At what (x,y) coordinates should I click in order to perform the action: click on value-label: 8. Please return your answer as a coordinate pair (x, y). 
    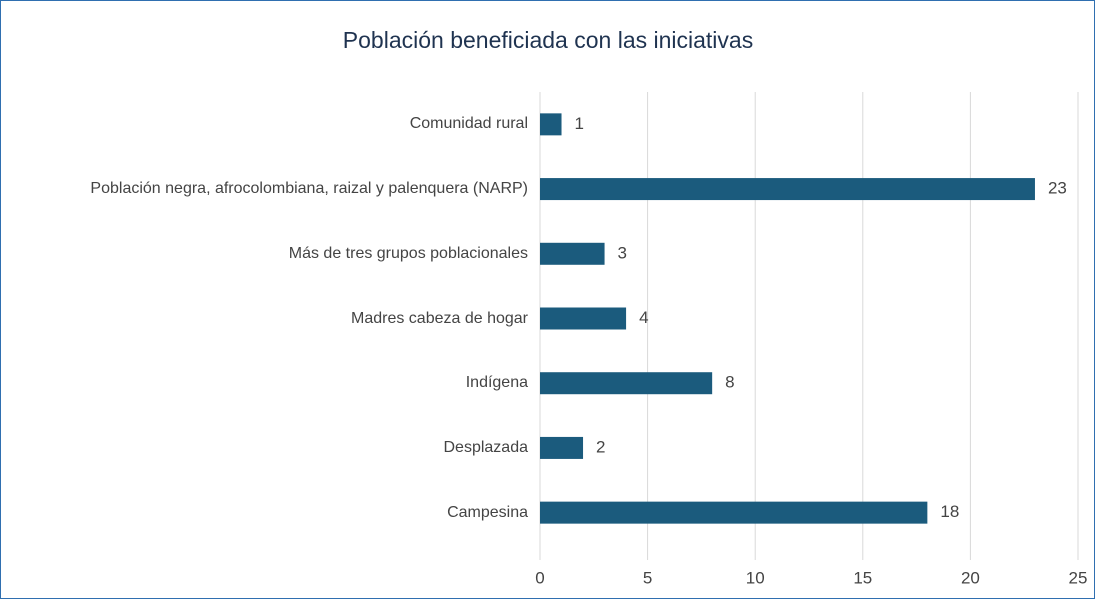
    Looking at the image, I should click on (729, 382).